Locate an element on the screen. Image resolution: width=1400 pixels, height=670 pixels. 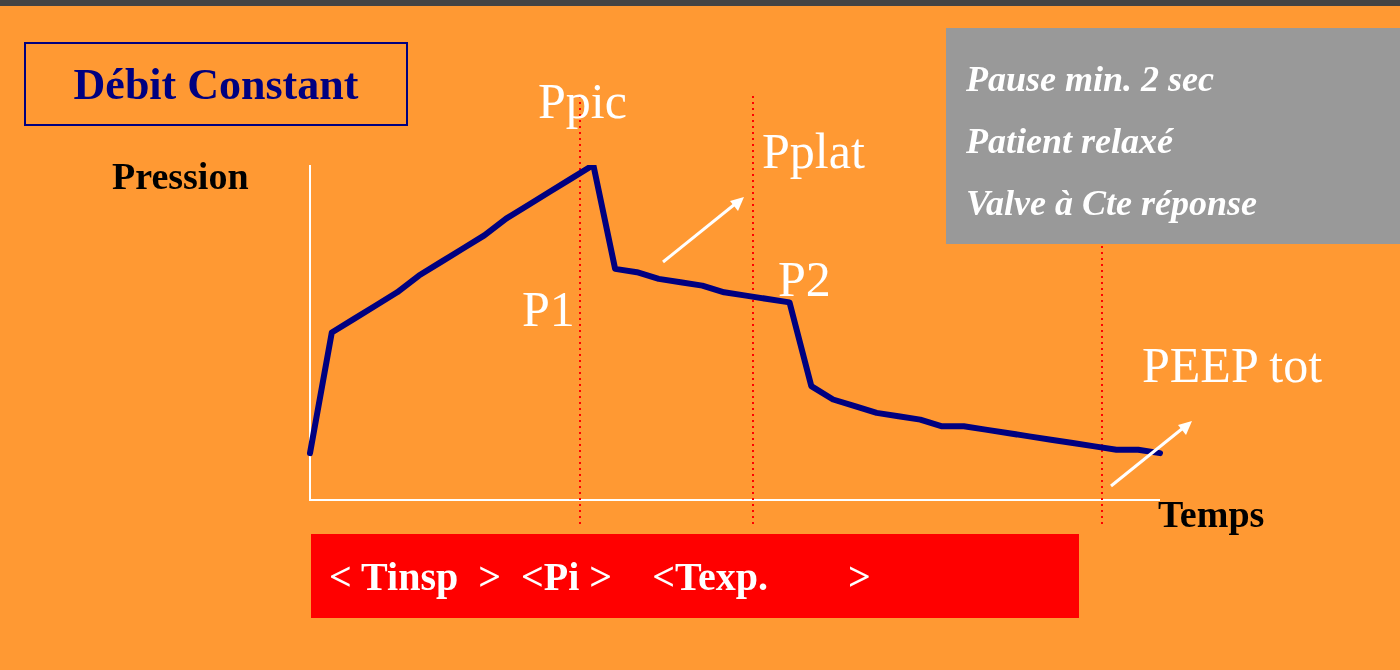
chart-title: Débit Constant is located at coordinates (216, 84).